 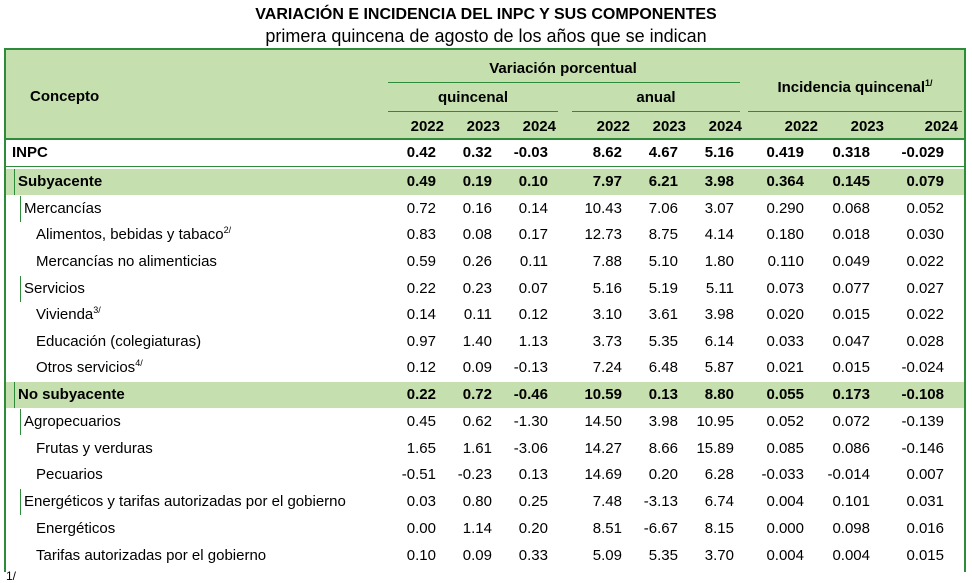 What do you see at coordinates (851, 152) in the screenshot?
I see `cell-value: 0.318` at bounding box center [851, 152].